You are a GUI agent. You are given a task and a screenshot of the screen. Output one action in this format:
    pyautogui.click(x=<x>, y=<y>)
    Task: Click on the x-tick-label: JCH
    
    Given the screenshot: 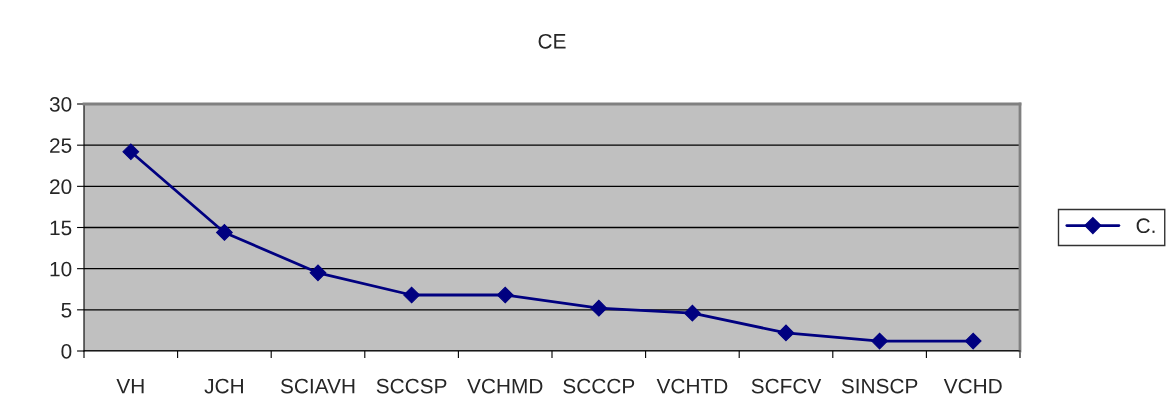 What is the action you would take?
    pyautogui.click(x=223, y=386)
    